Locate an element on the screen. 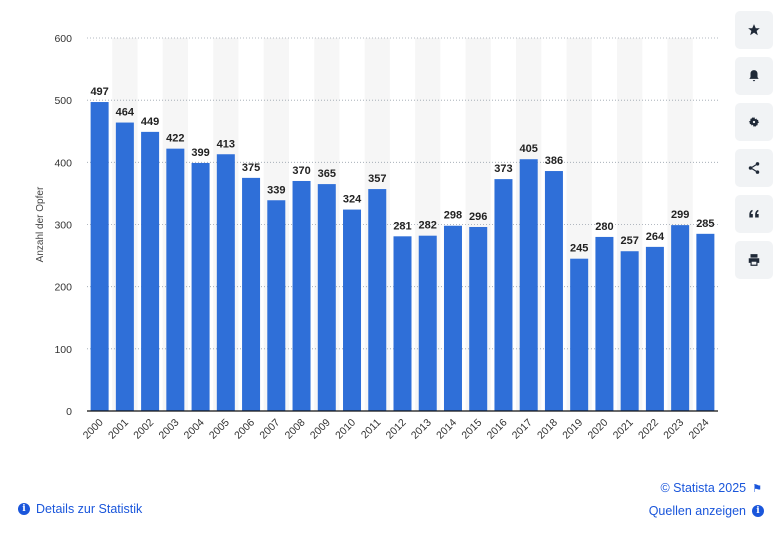 Image resolution: width=778 pixels, height=543 pixels. copyright-link: © Statista 2025 ⚑ is located at coordinates (711, 488).